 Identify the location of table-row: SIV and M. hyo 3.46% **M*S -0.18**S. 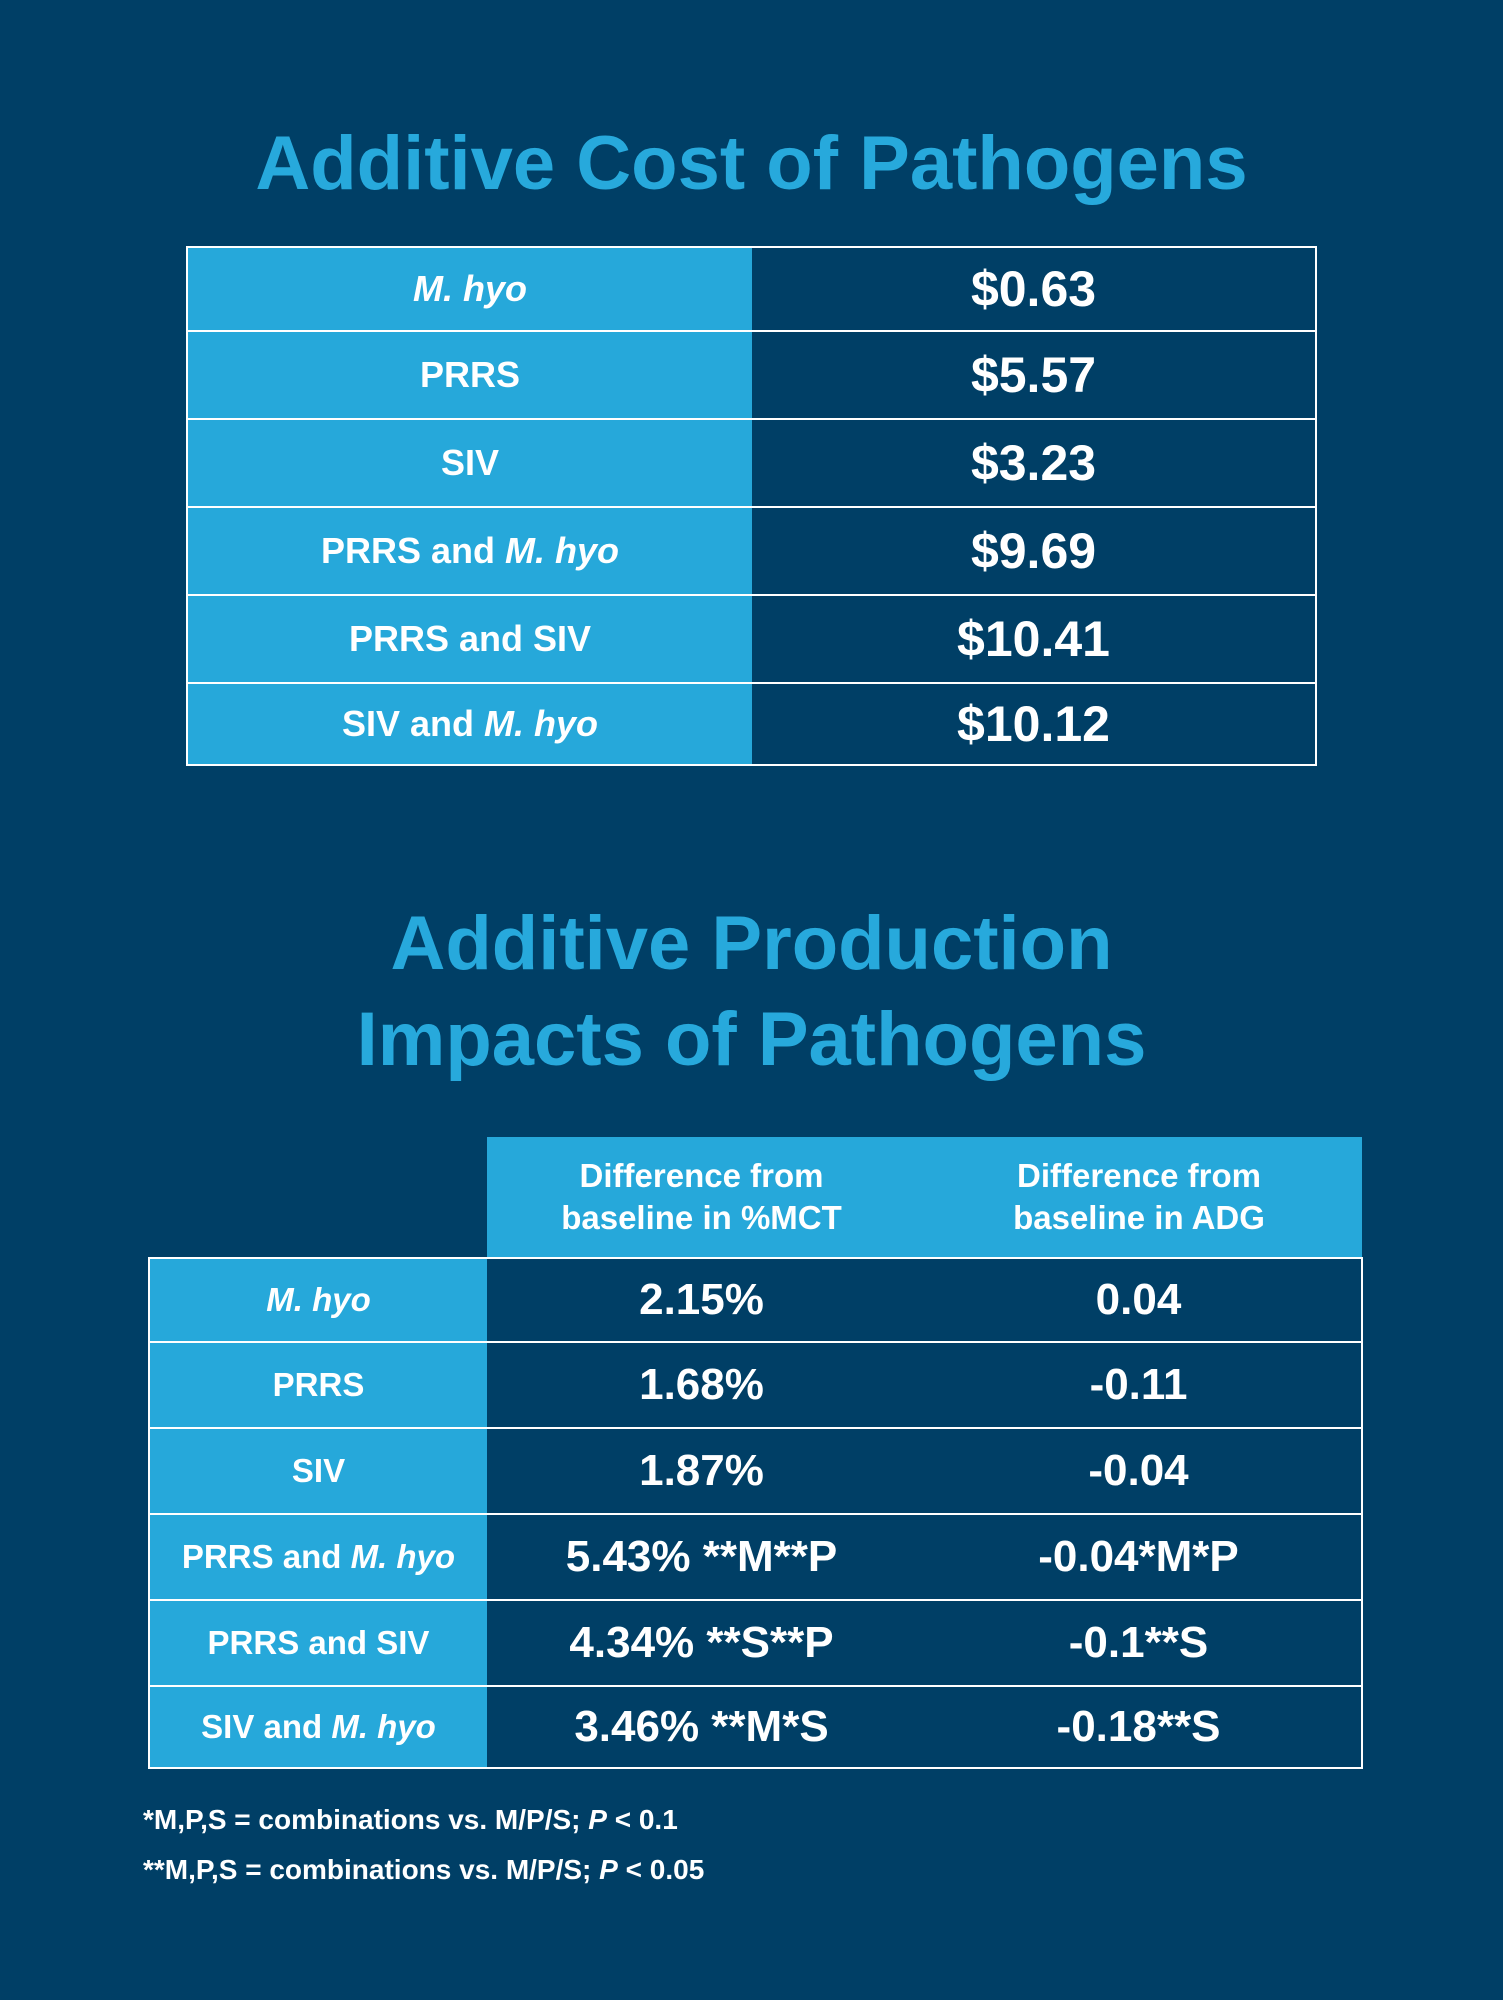
(755, 1727).